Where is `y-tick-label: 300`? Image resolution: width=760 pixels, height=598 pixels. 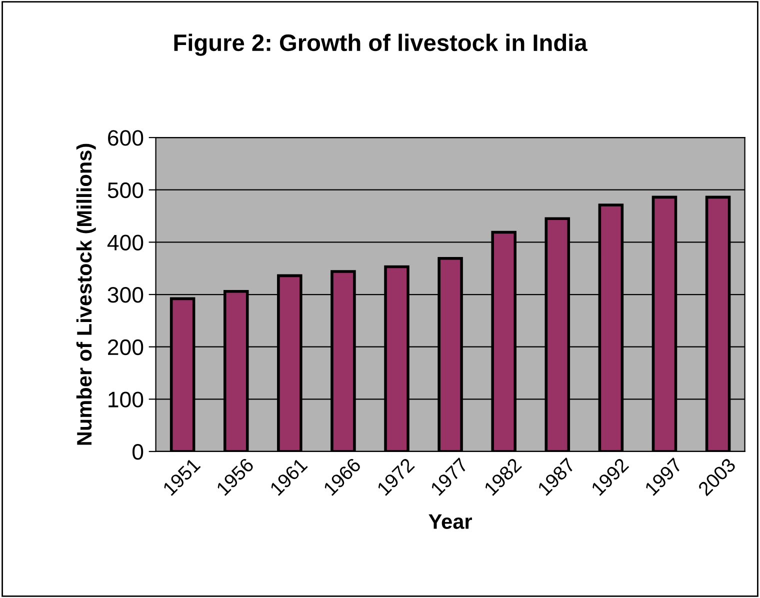 y-tick-label: 300 is located at coordinates (126, 295).